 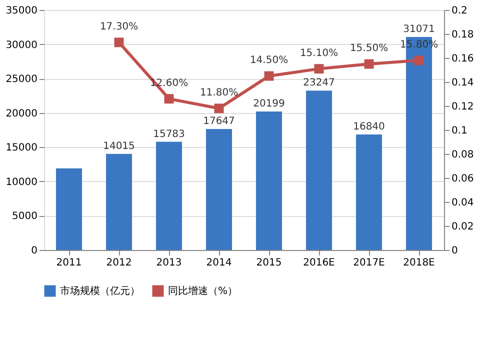 I want to click on data-label: 14.50%, so click(x=269, y=60).